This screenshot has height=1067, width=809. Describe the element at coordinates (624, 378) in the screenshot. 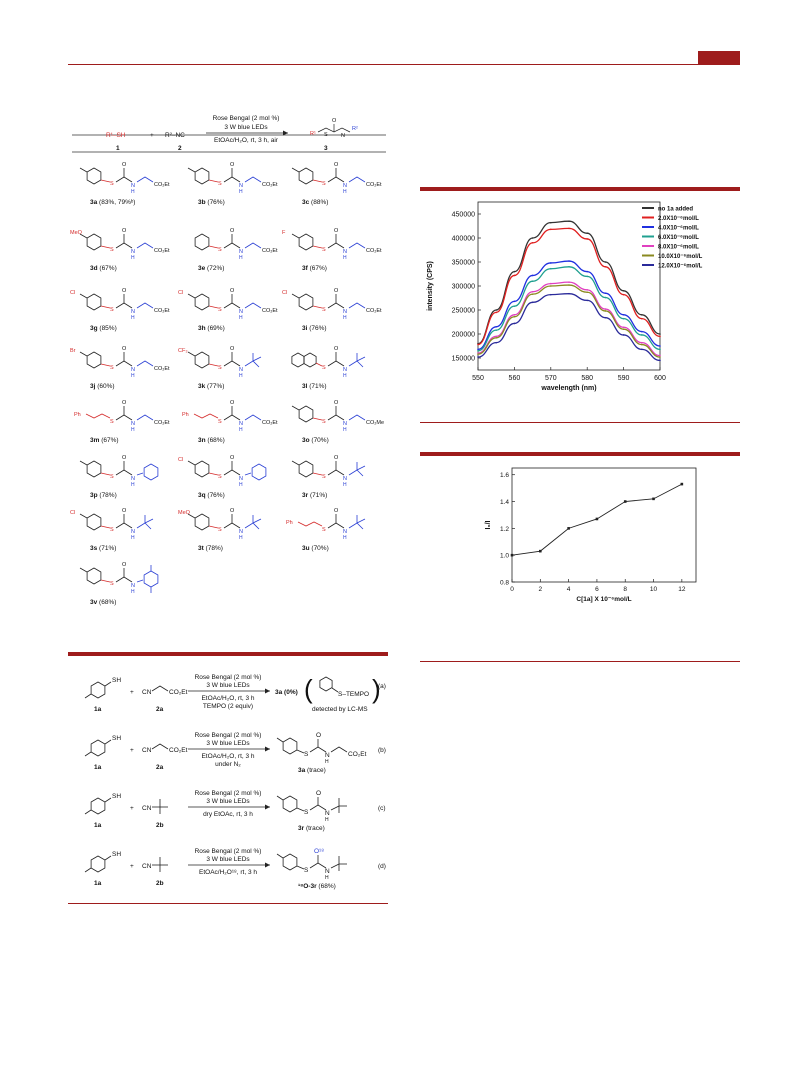

I see `x-tick-label: 590` at that location.